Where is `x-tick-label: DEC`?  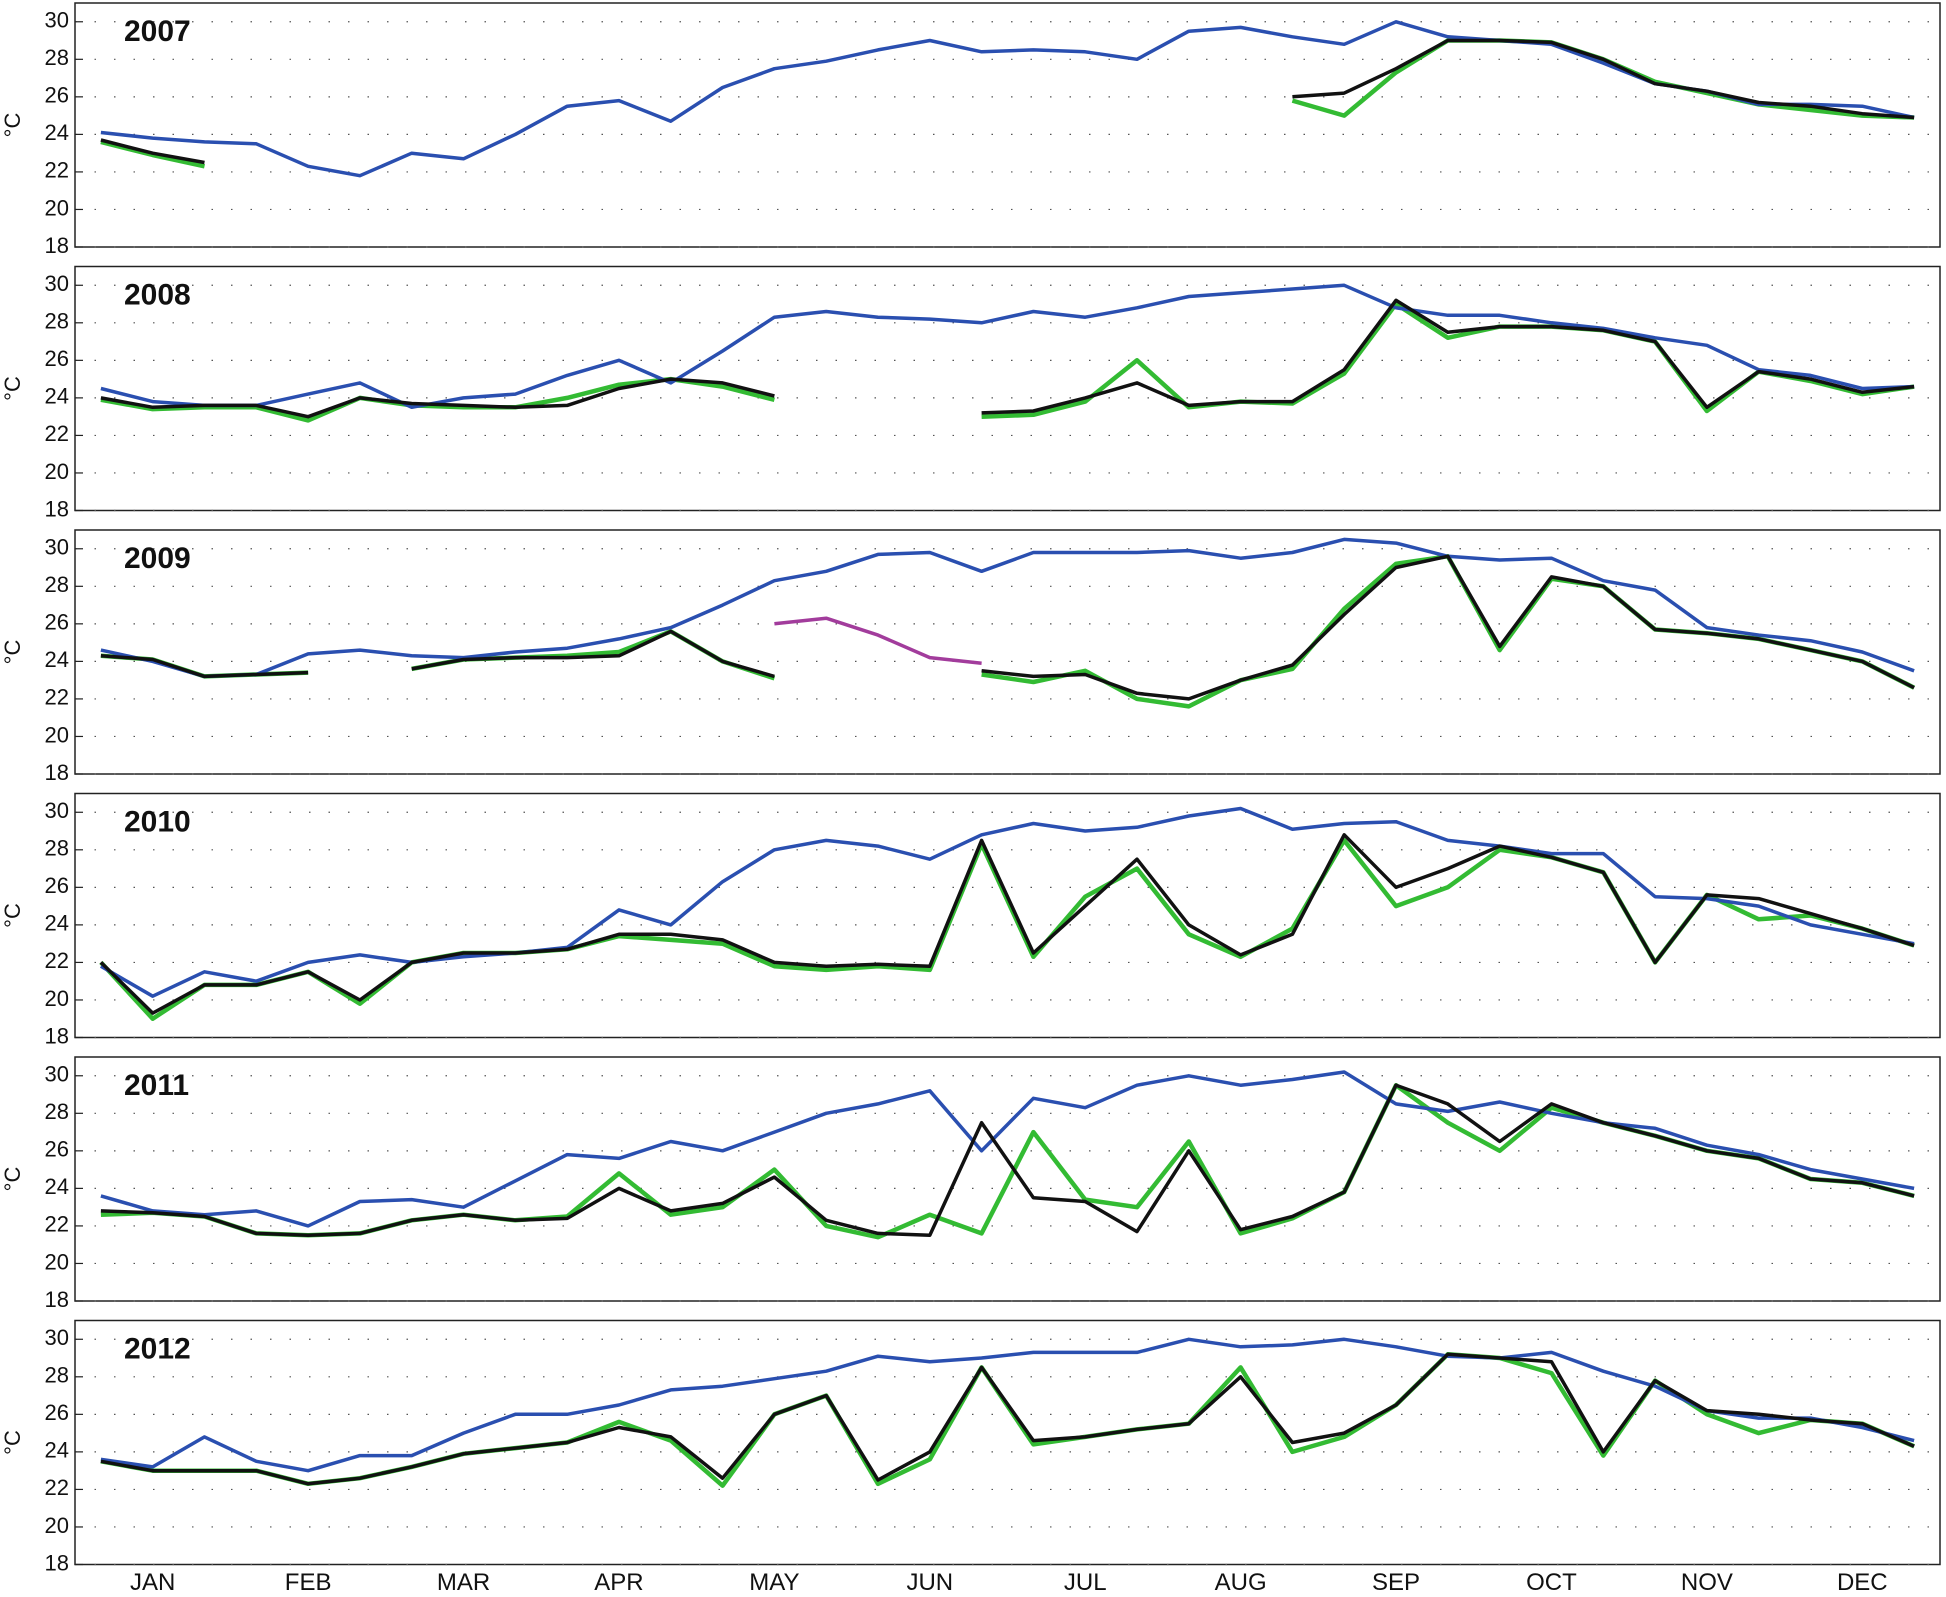
x-tick-label: DEC is located at coordinates (1862, 1582).